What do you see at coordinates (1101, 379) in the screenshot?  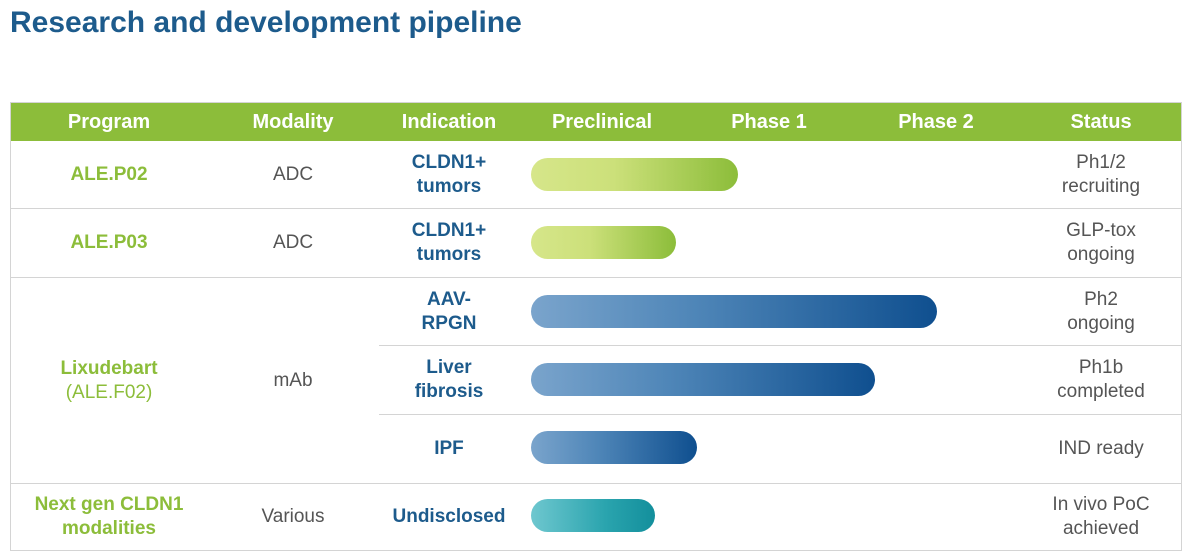 I see `status-cell: Ph1b completed` at bounding box center [1101, 379].